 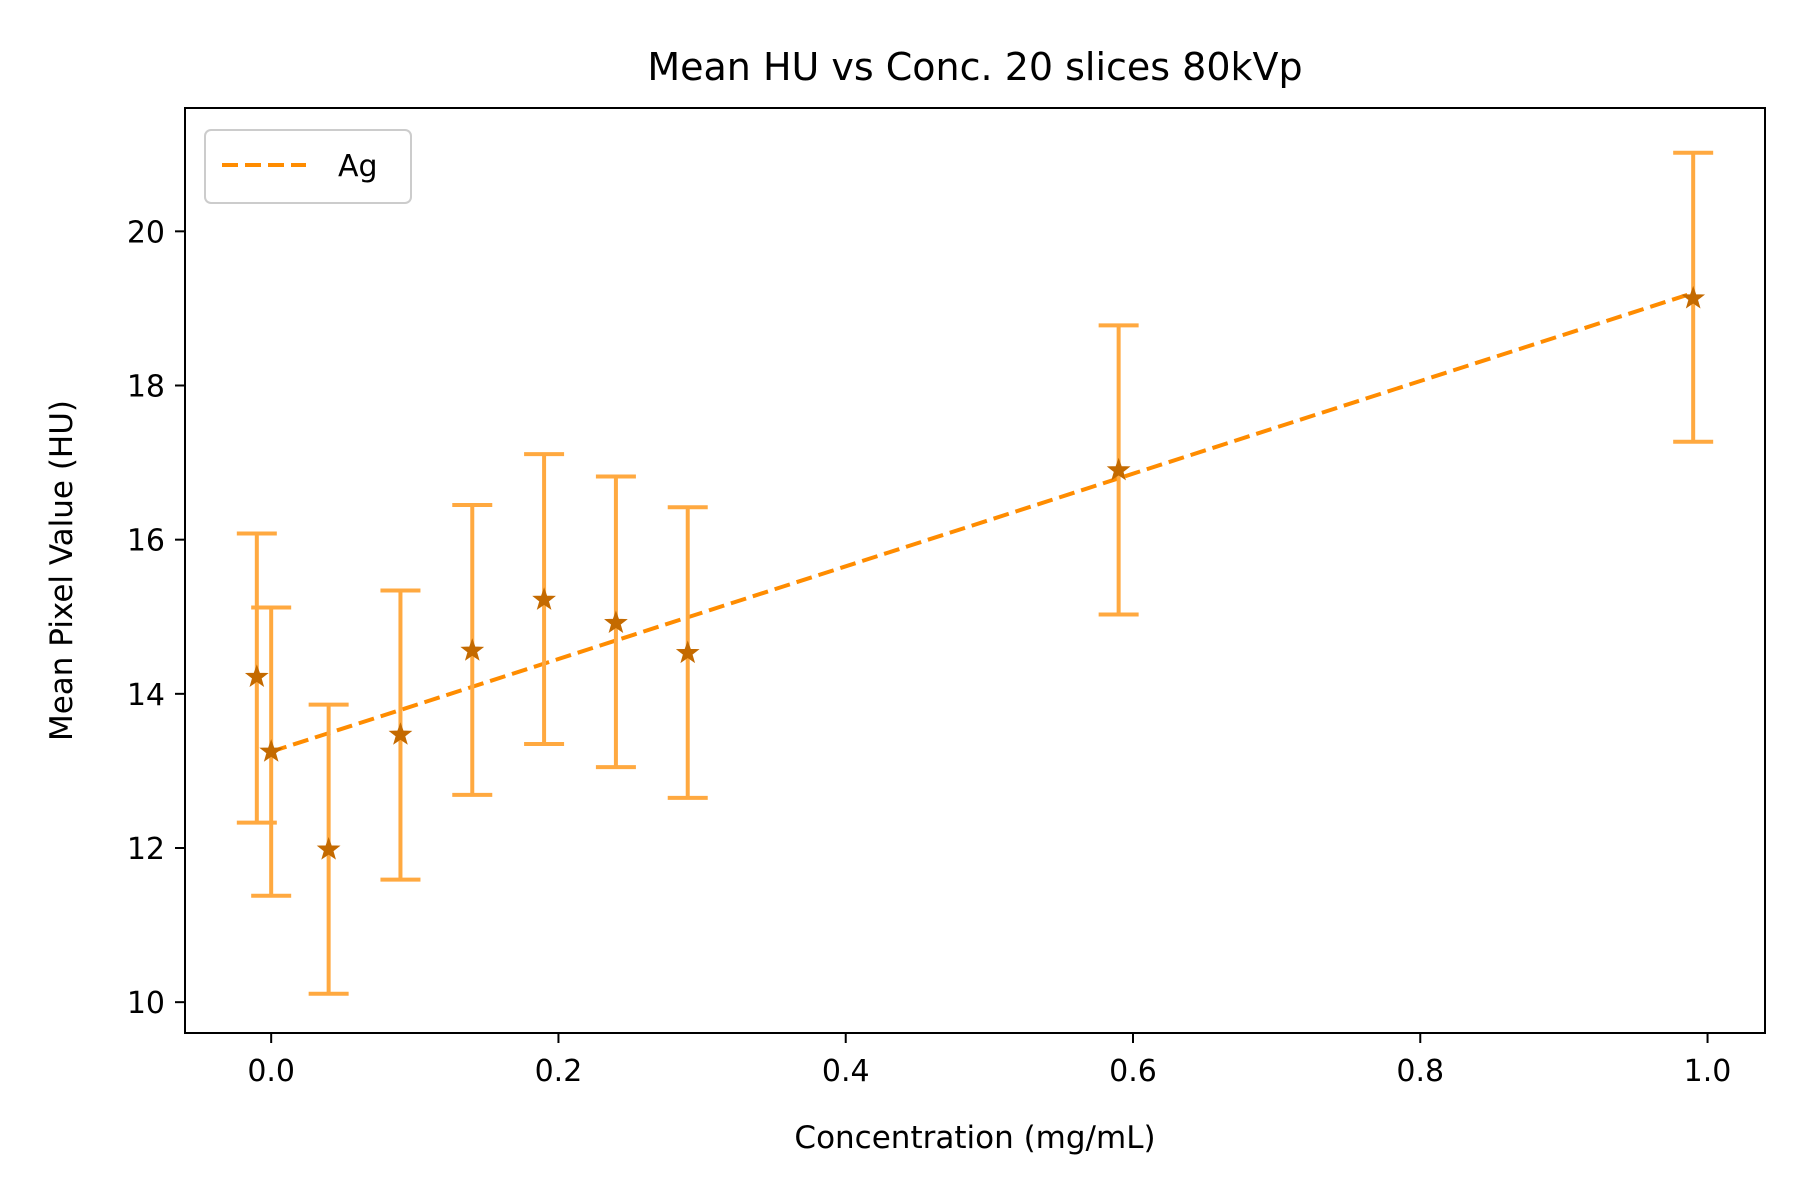 I want to click on y-tick-label: 10, so click(x=146, y=1003).